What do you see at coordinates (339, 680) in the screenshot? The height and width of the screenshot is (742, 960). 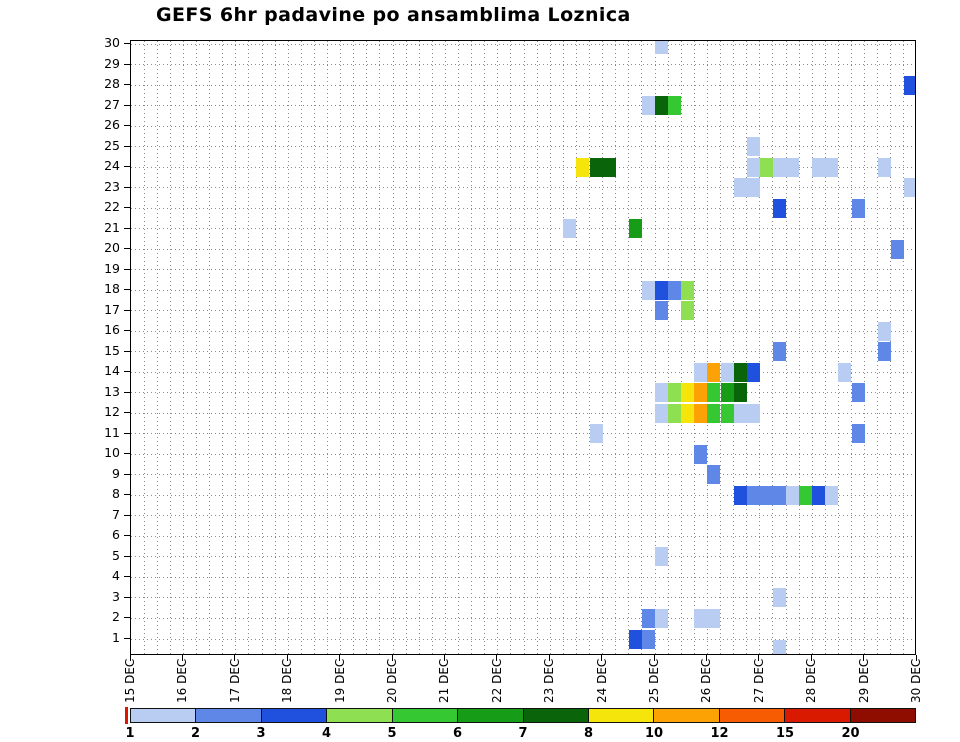 I see `x-tick-label: 19 DEC` at bounding box center [339, 680].